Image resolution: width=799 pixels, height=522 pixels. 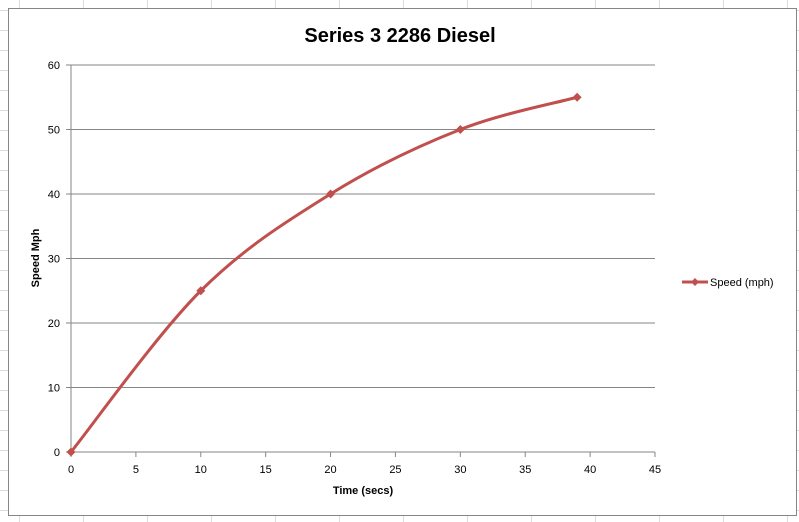 I want to click on chart-title: Series 3 2286 Diesel, so click(x=399, y=36).